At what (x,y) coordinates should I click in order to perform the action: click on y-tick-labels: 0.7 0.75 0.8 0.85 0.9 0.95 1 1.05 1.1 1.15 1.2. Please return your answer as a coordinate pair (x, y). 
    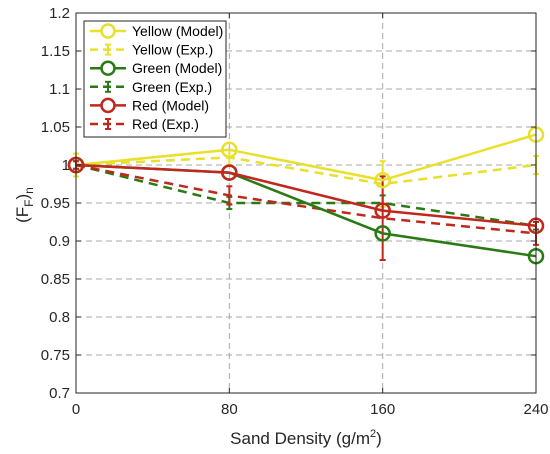
    Looking at the image, I should click on (55, 203).